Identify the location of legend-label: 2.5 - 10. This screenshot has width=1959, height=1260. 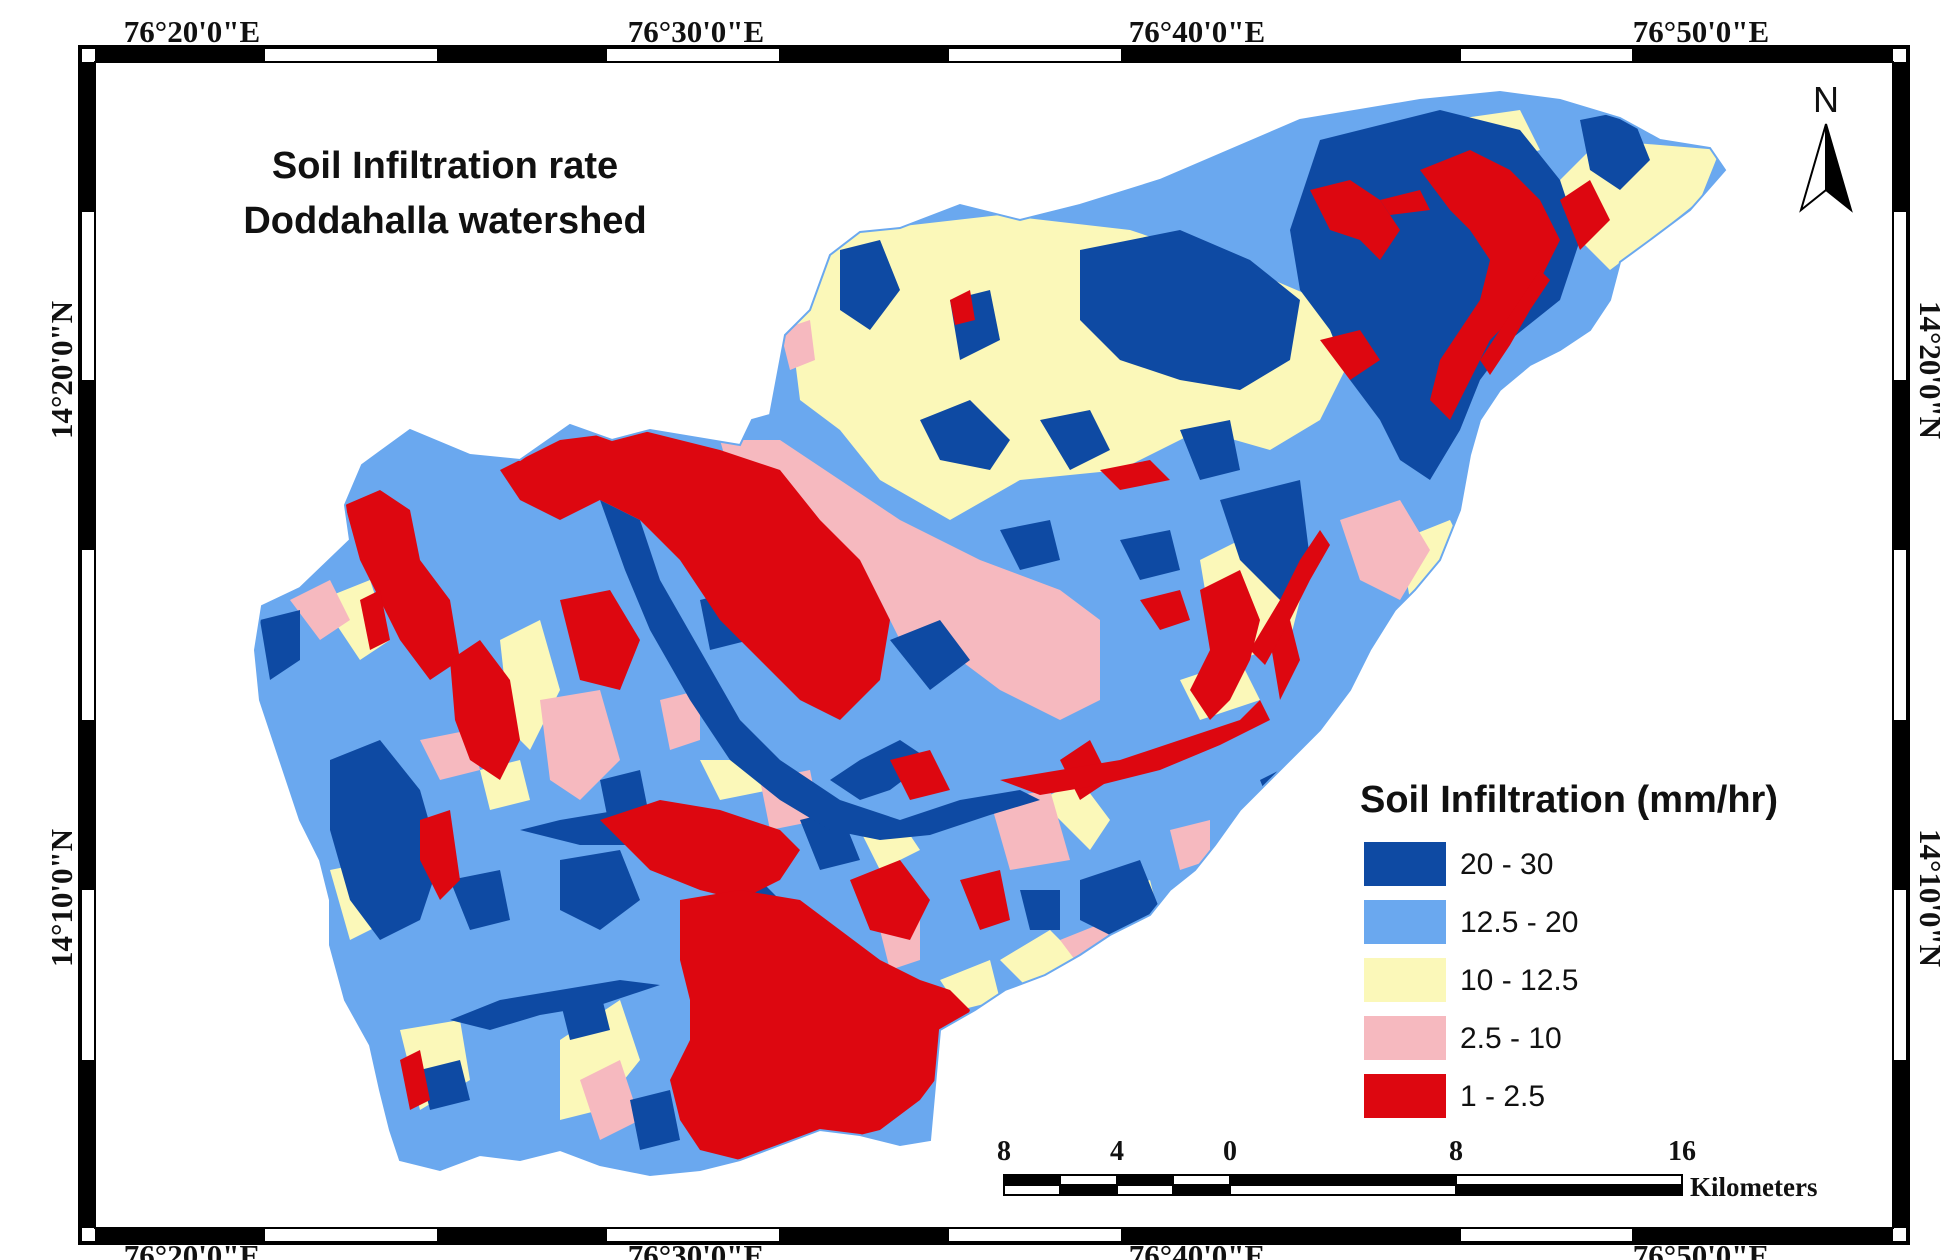
(1511, 1038).